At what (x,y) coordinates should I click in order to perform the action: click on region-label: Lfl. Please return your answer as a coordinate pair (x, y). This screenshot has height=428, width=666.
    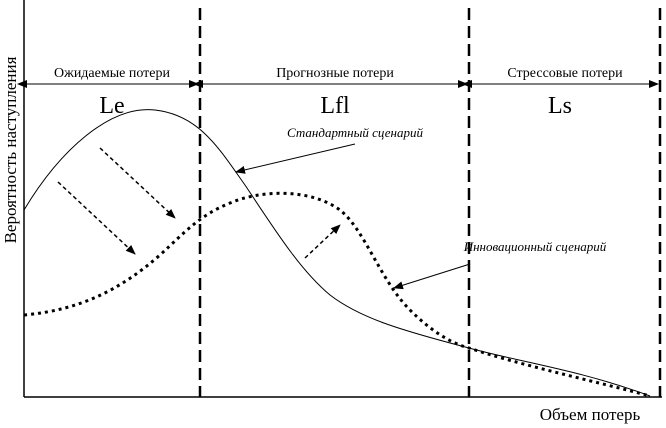
    Looking at the image, I should click on (335, 106).